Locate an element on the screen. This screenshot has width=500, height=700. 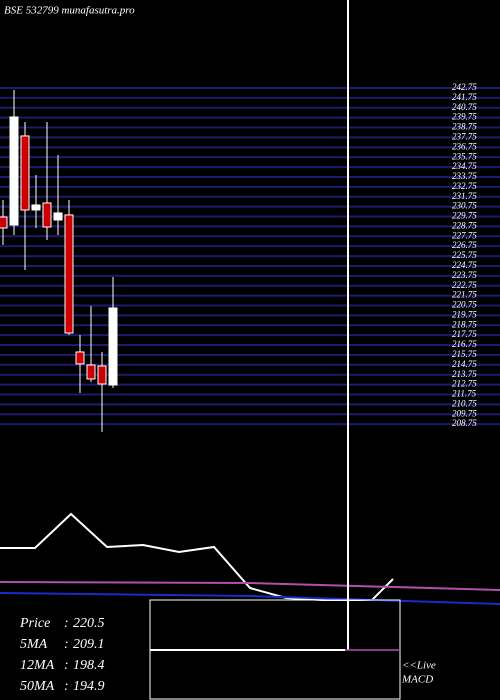
y-tick-label: 233.75 is located at coordinates (464, 176).